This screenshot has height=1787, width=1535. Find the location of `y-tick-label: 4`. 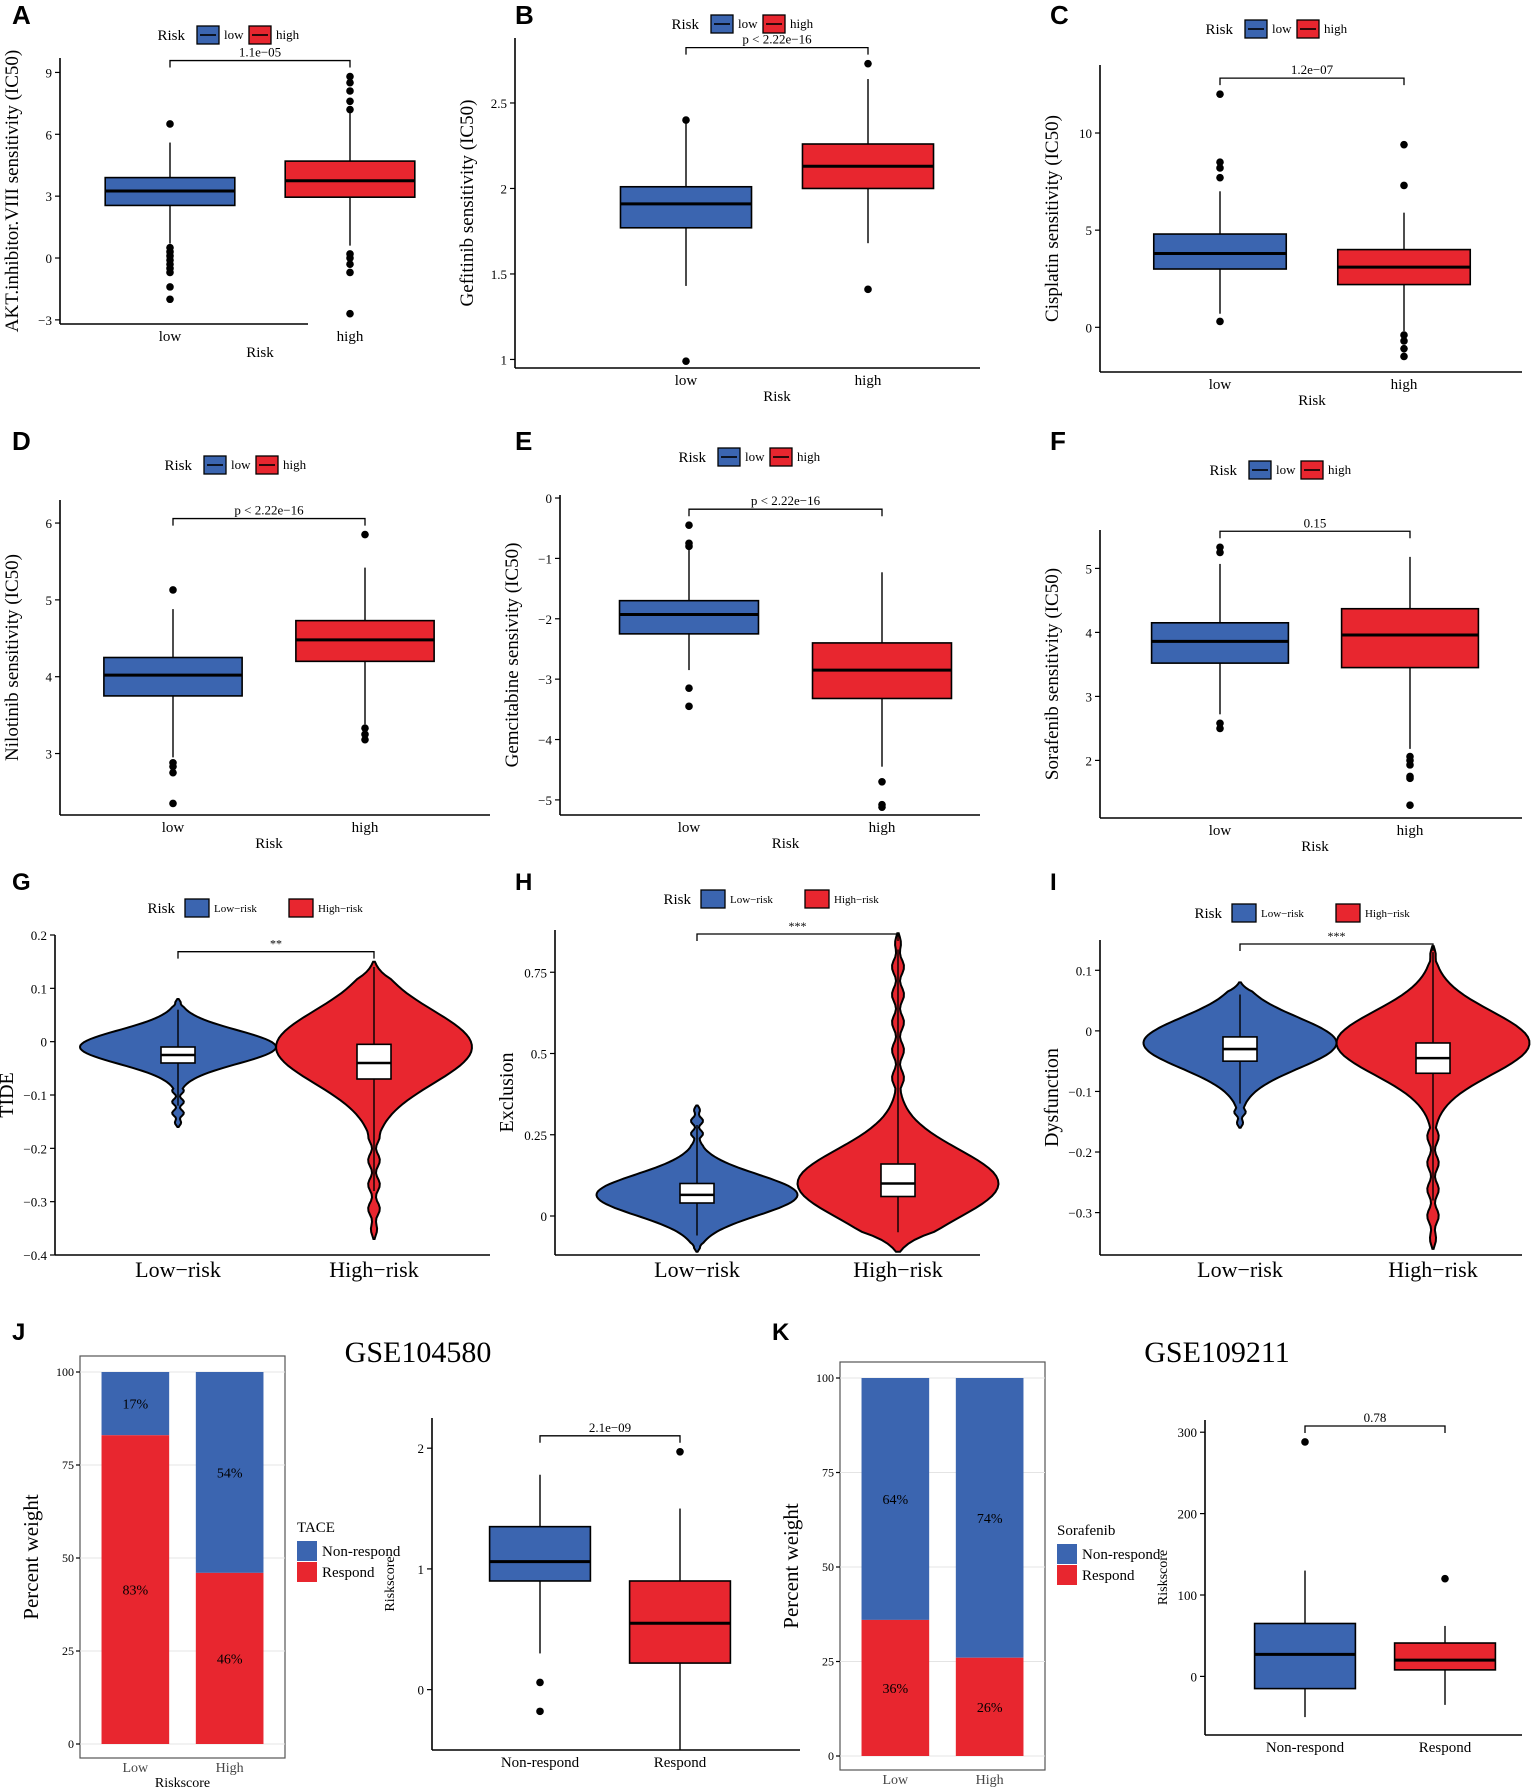

y-tick-label: 4 is located at coordinates (1089, 632).